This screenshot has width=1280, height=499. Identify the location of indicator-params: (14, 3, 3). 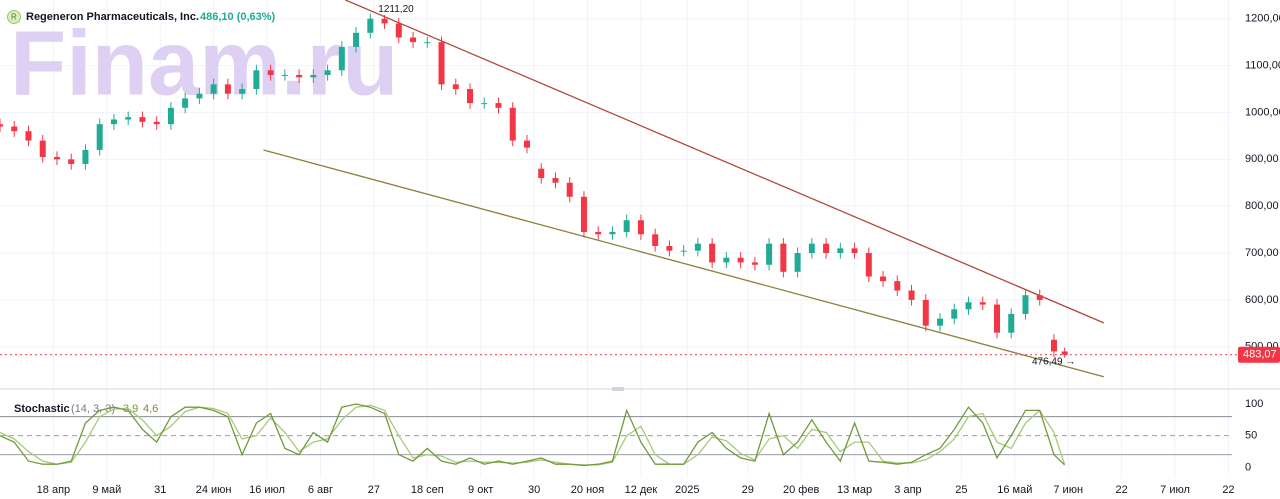
(93, 409).